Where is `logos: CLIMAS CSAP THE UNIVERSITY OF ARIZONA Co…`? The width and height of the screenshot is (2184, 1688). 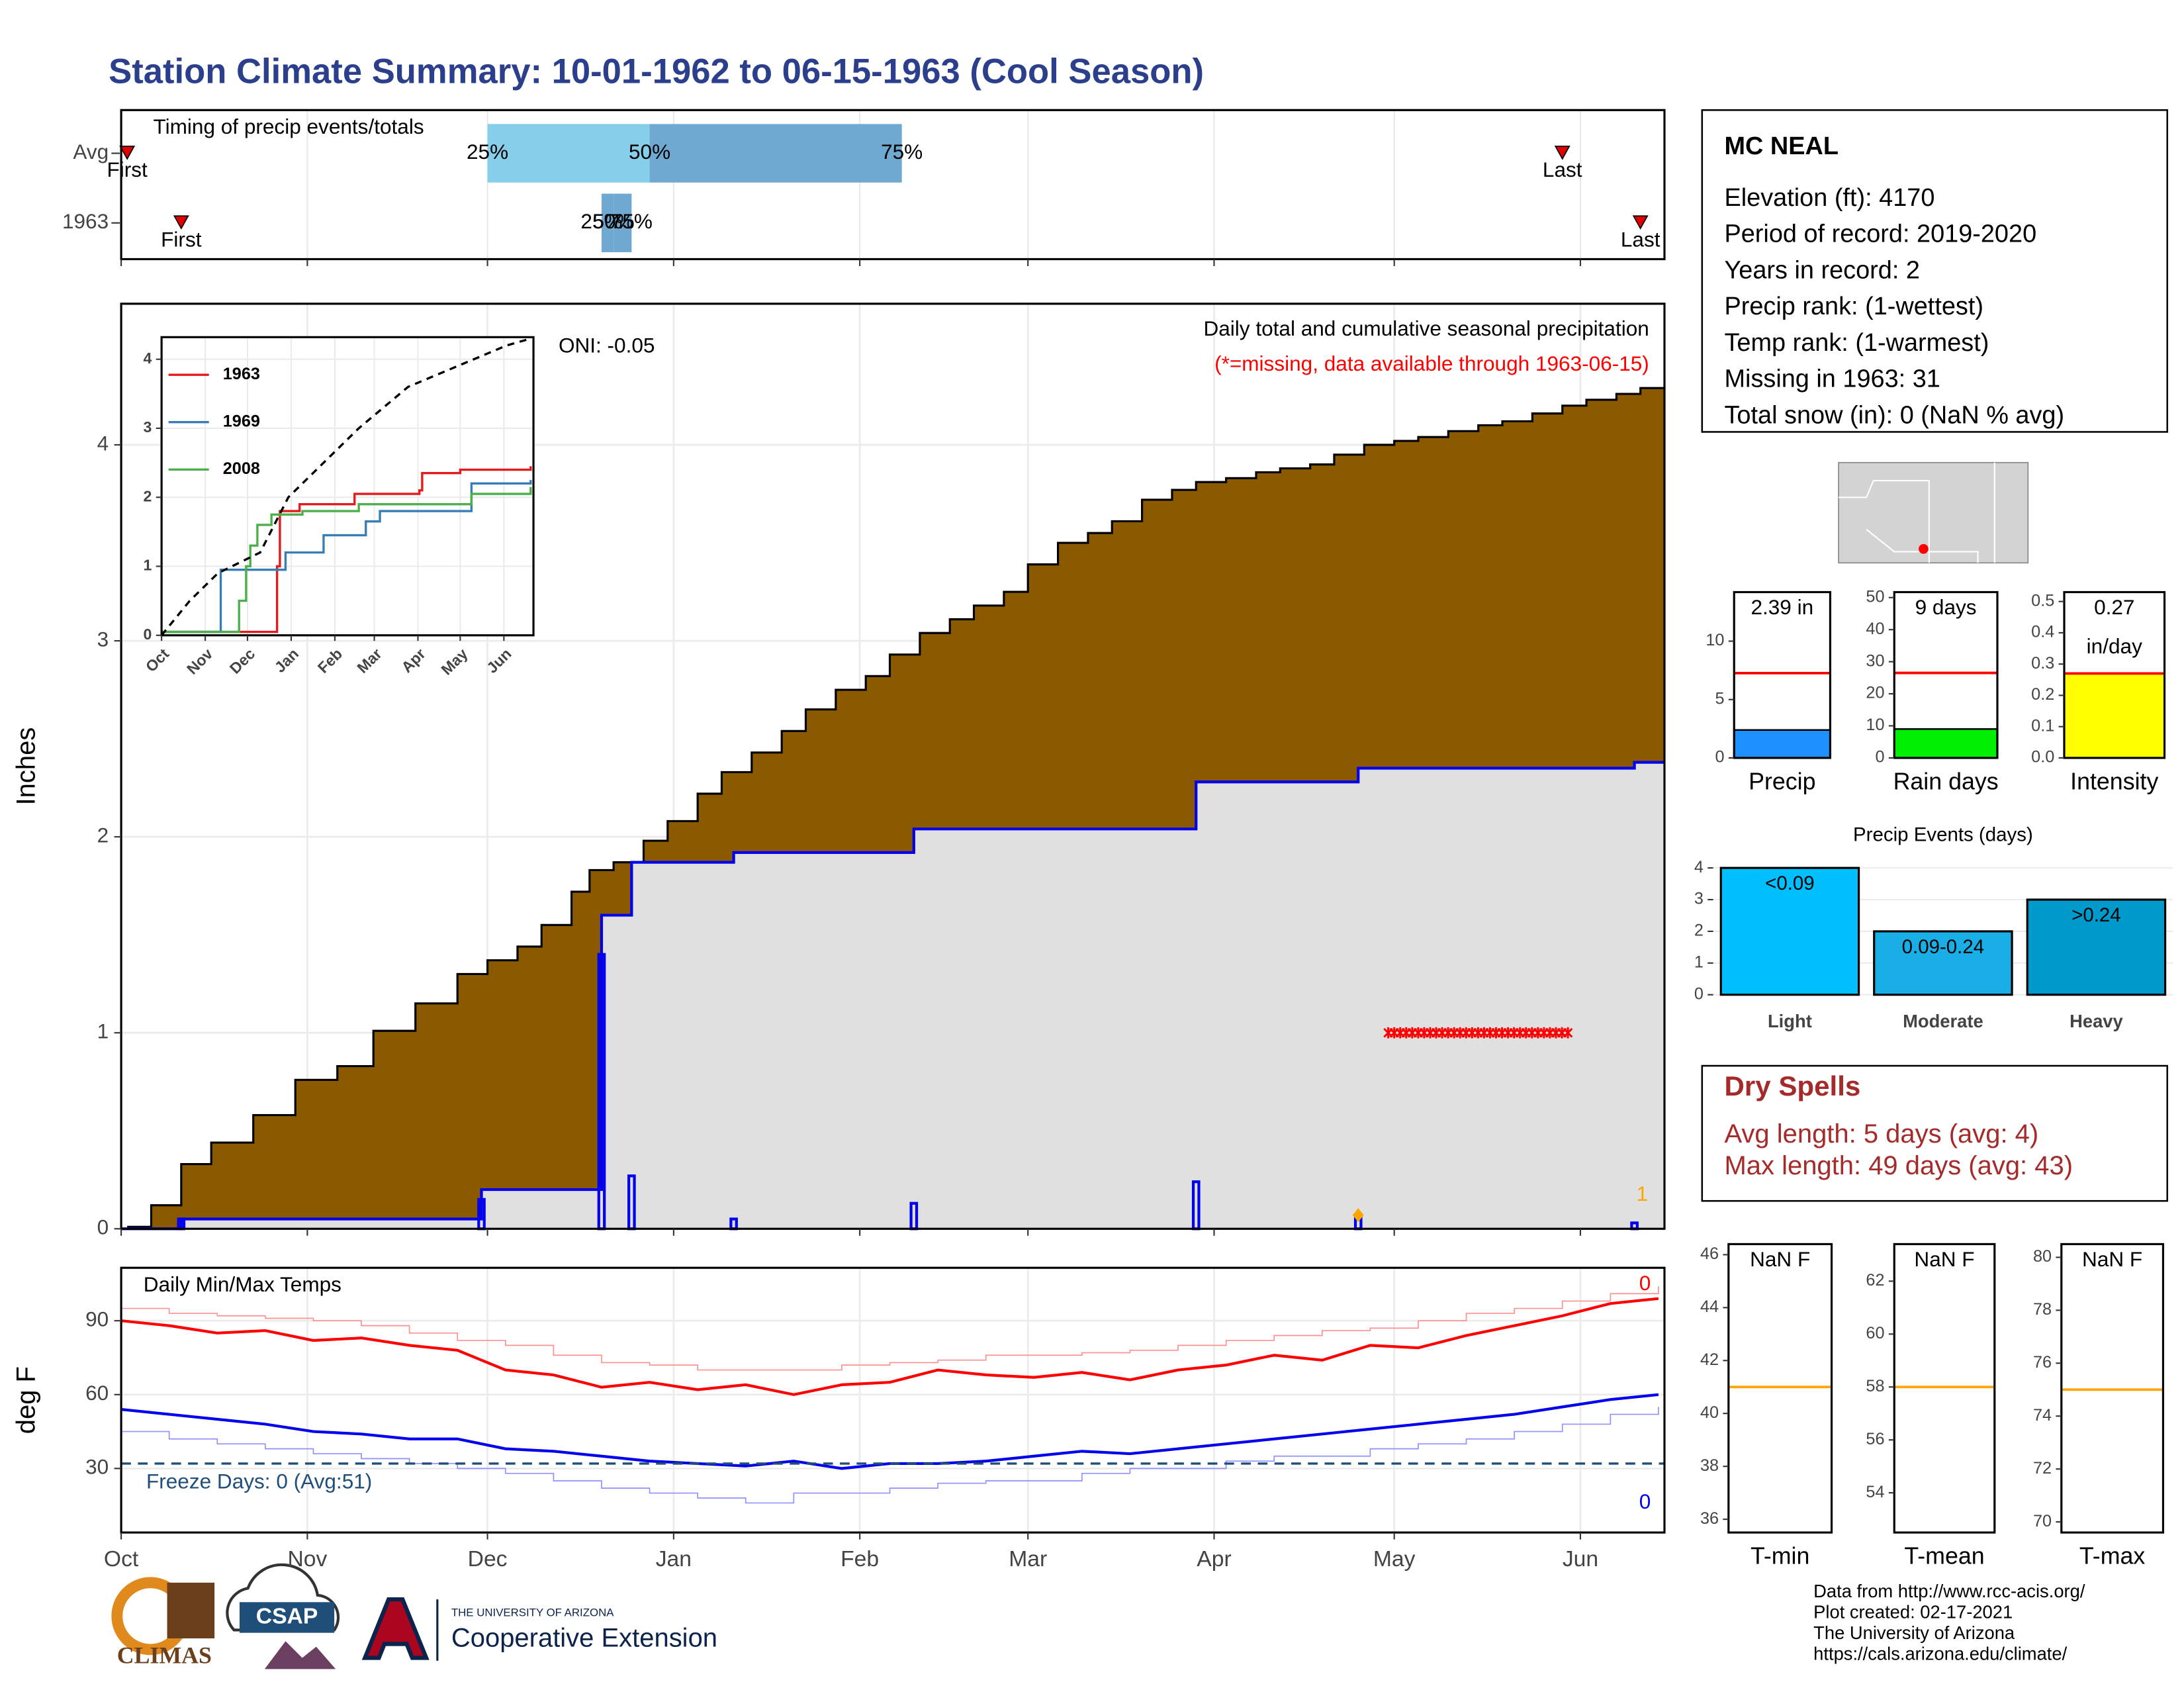
logos: CLIMAS CSAP THE UNIVERSITY OF ARIZONA Co… is located at coordinates (414, 1616).